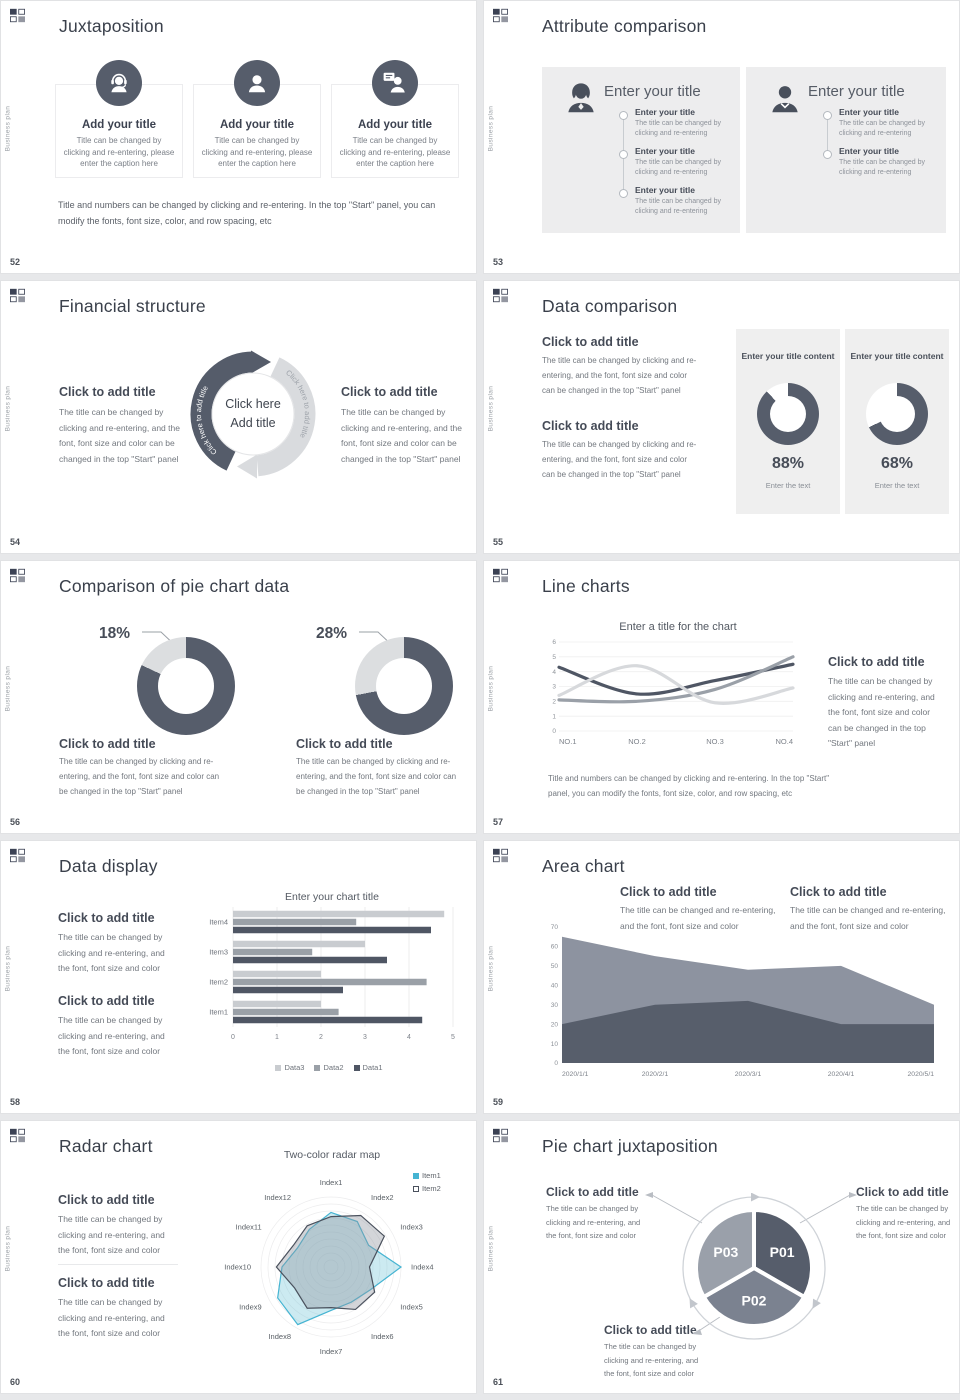 The height and width of the screenshot is (1400, 960). I want to click on svg-text: 2020/3/1, so click(748, 1074).